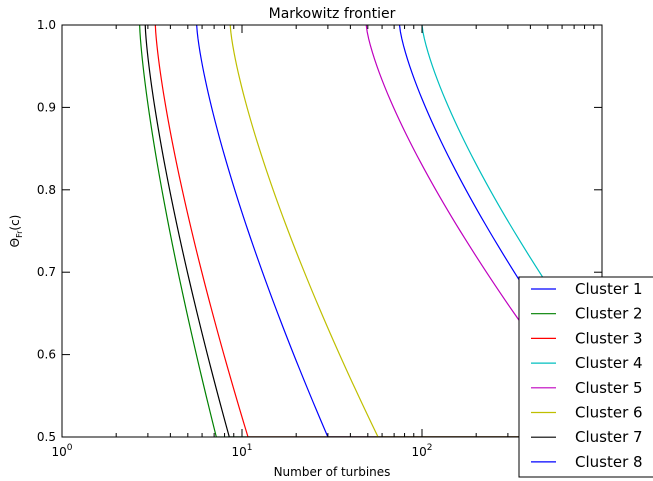  I want to click on legend-label-4: Cluster 4, so click(609, 363).